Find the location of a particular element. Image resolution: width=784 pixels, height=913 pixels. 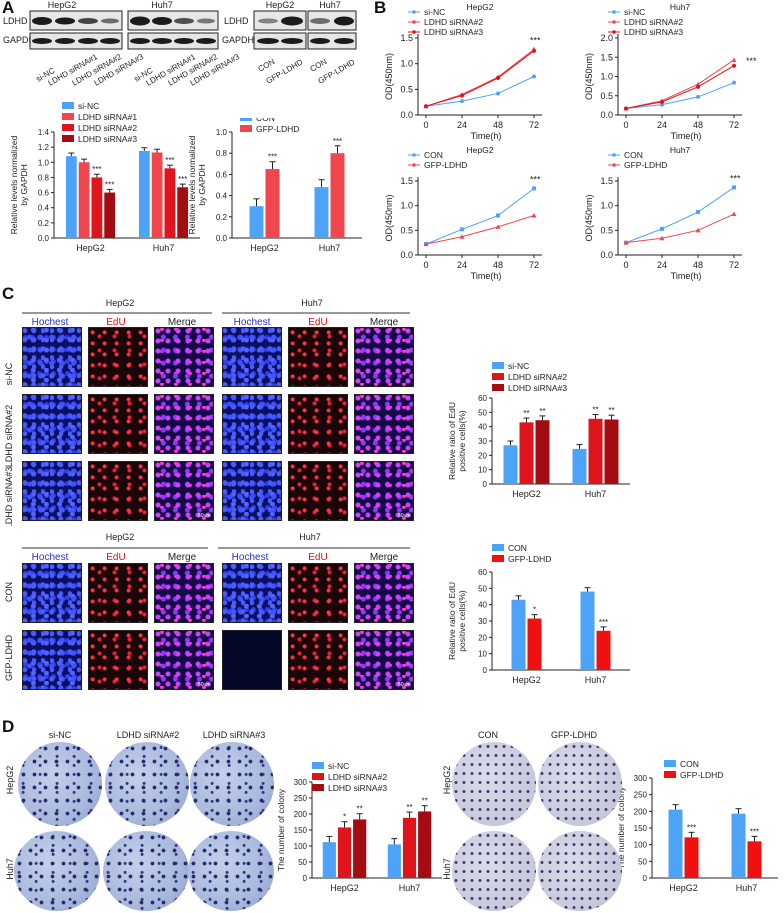

y-tick-label: 0.0 is located at coordinates (44, 238).